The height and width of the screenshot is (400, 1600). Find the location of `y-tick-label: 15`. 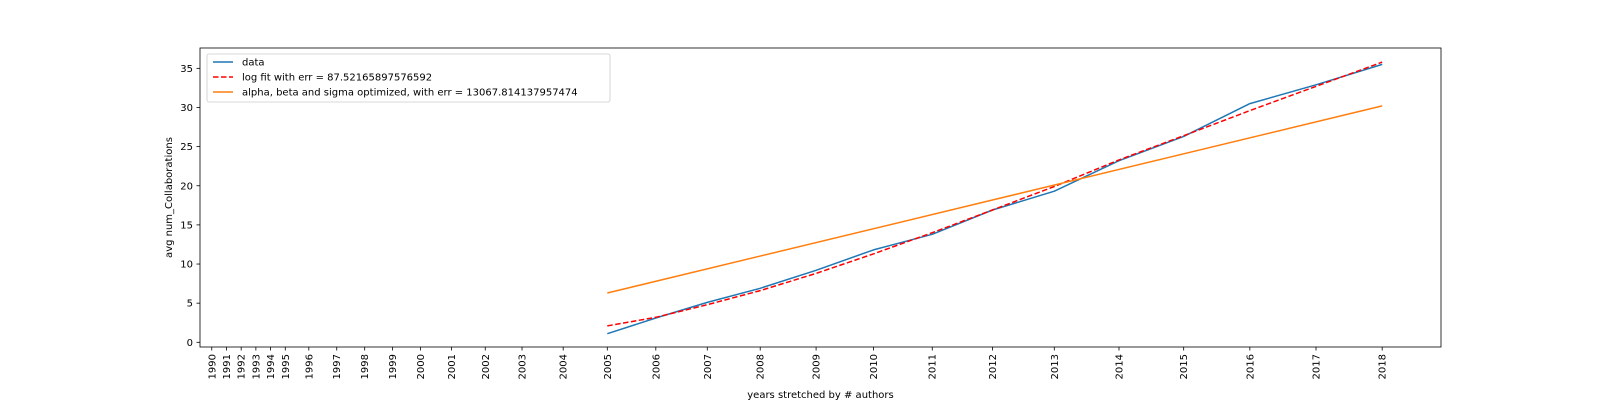

y-tick-label: 15 is located at coordinates (186, 225).